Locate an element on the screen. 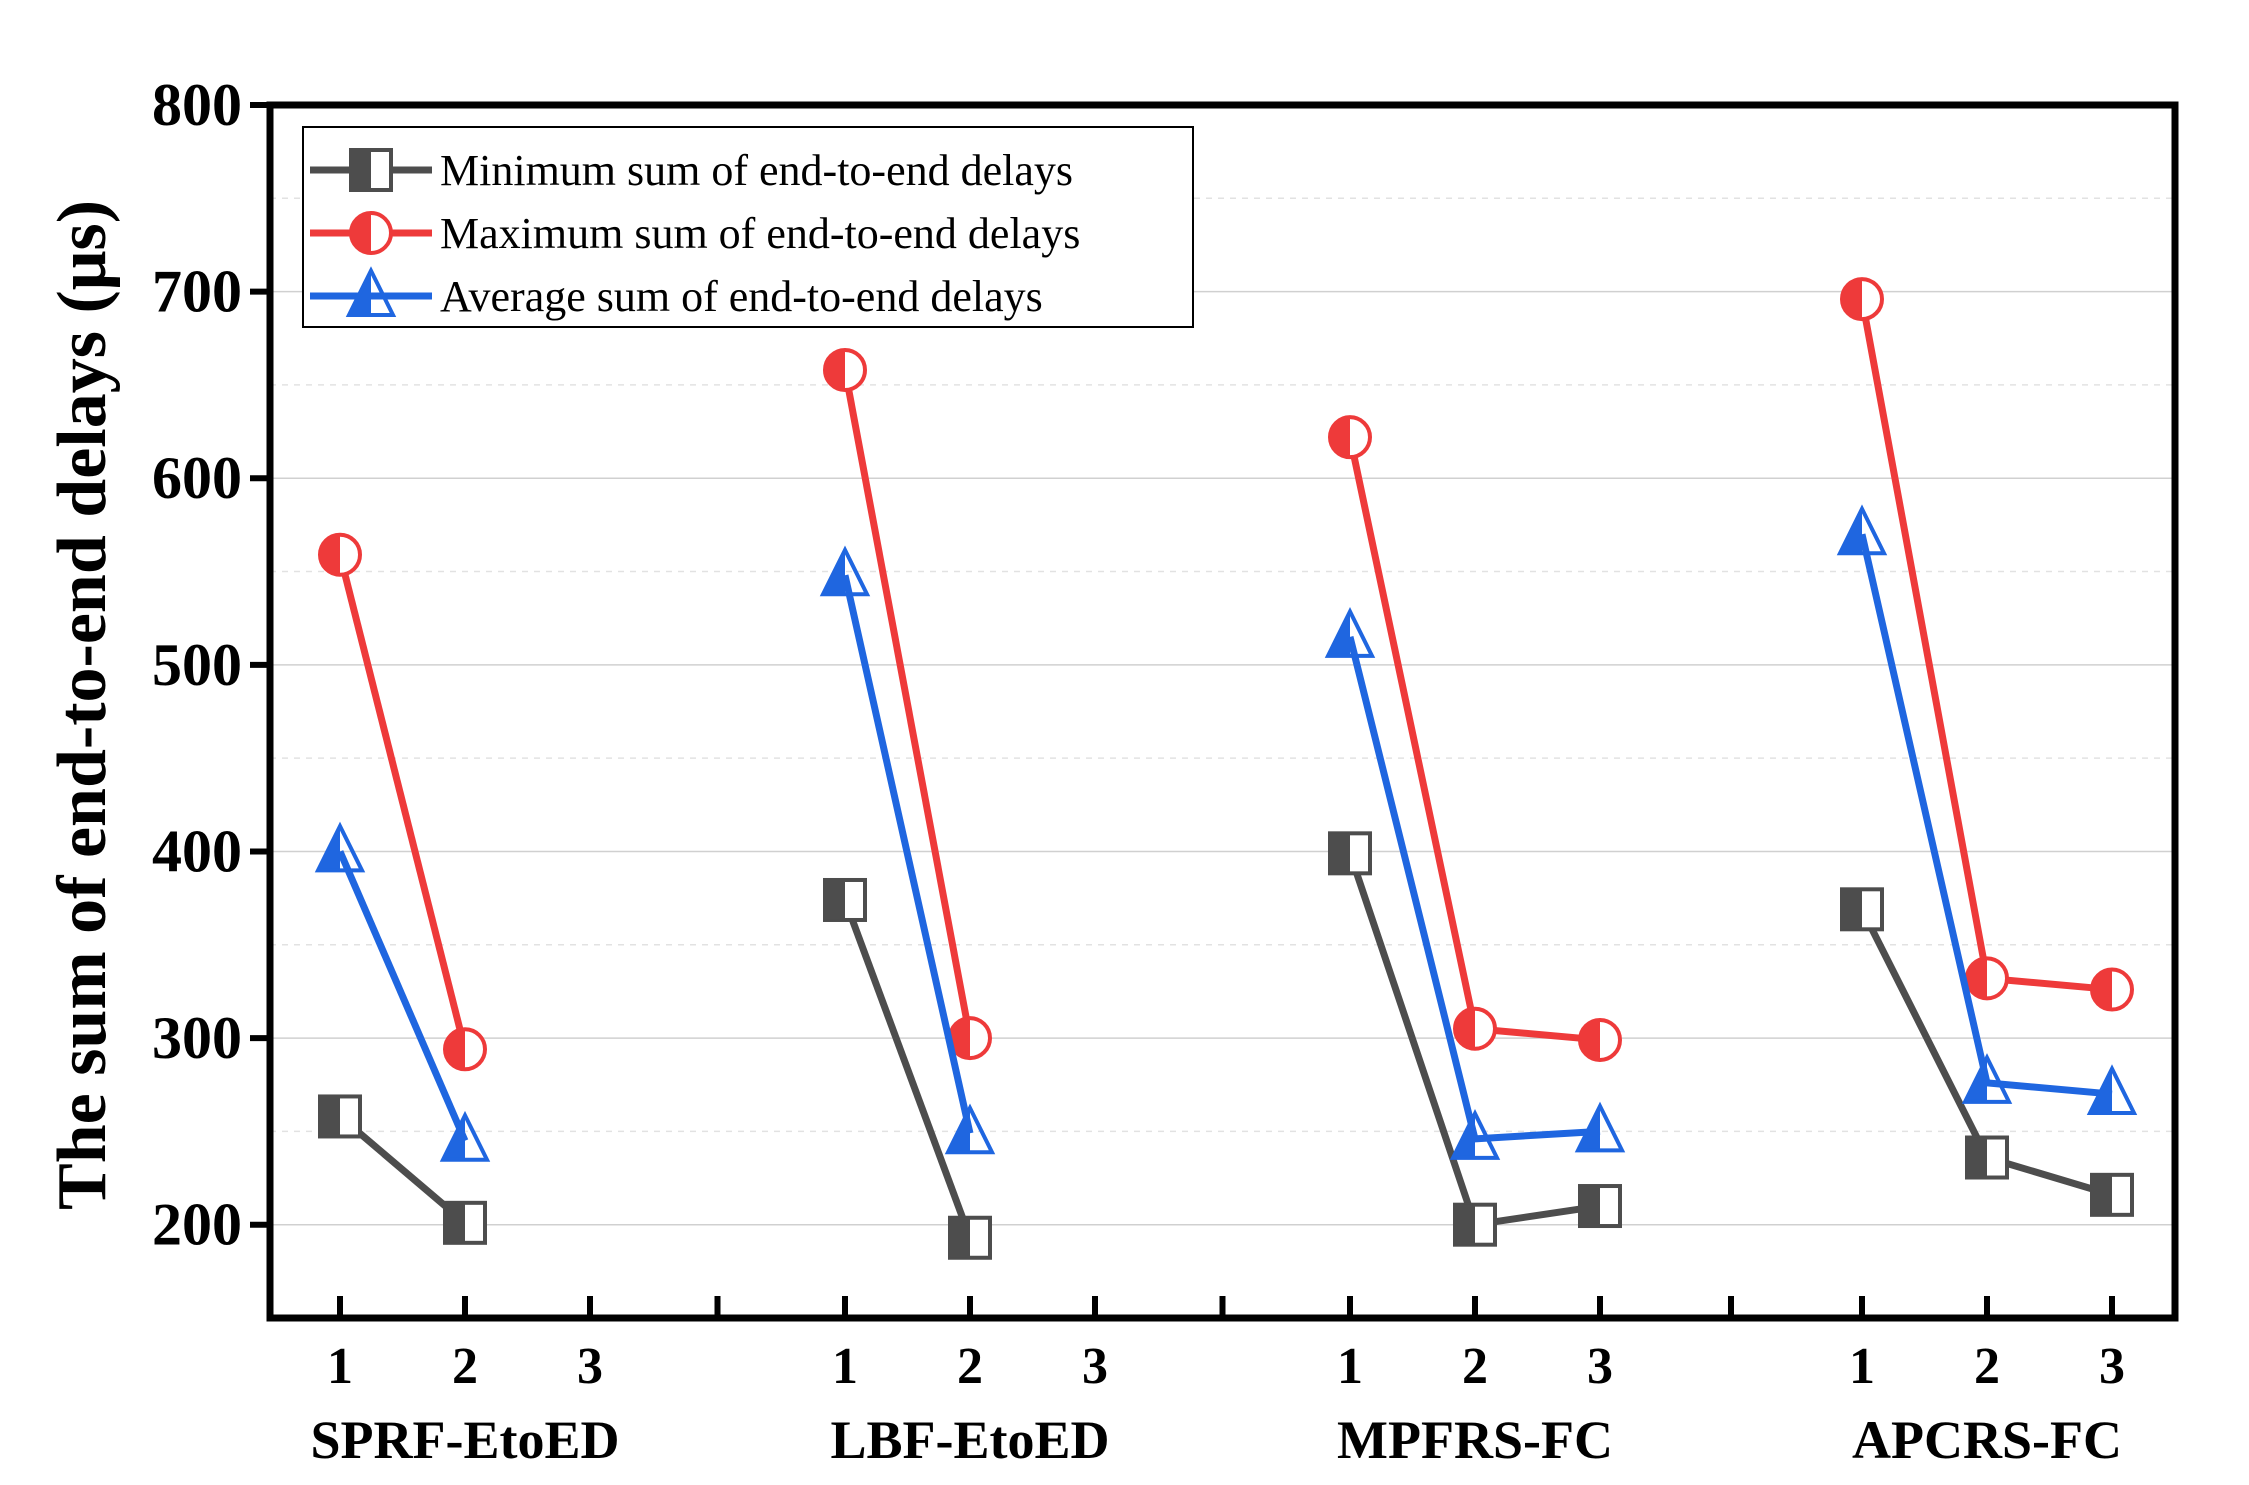  y-tick-label: 300 is located at coordinates (197, 1038).